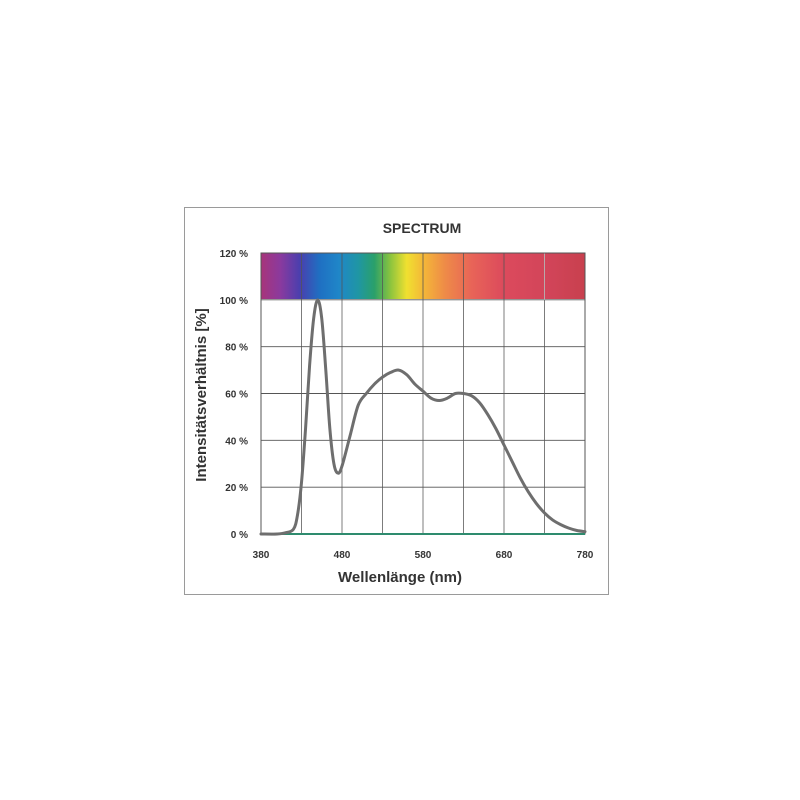  Describe the element at coordinates (422, 228) in the screenshot. I see `chart-title: SPECTRUM` at that location.